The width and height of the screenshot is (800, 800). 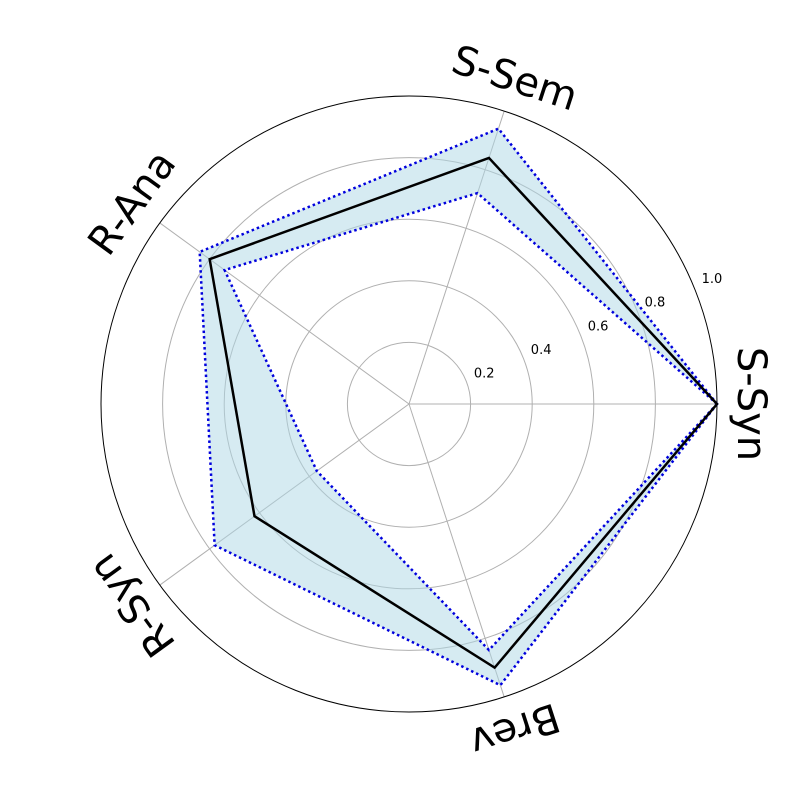 What do you see at coordinates (484, 373) in the screenshot?
I see `r-tick-label: 0.2` at bounding box center [484, 373].